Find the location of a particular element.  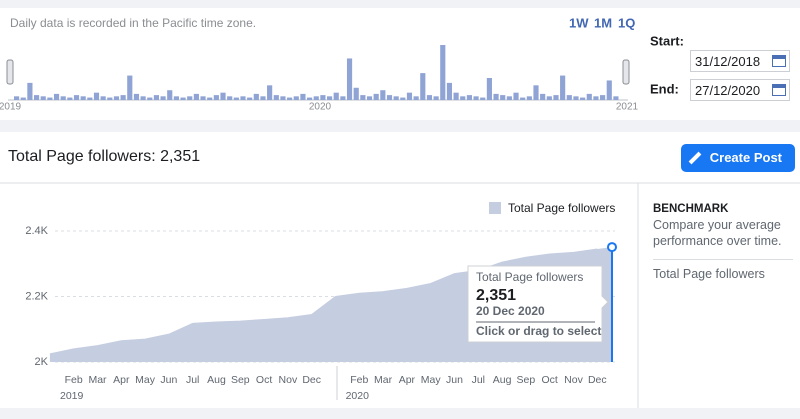

create-post-button: Create Post is located at coordinates (738, 158).